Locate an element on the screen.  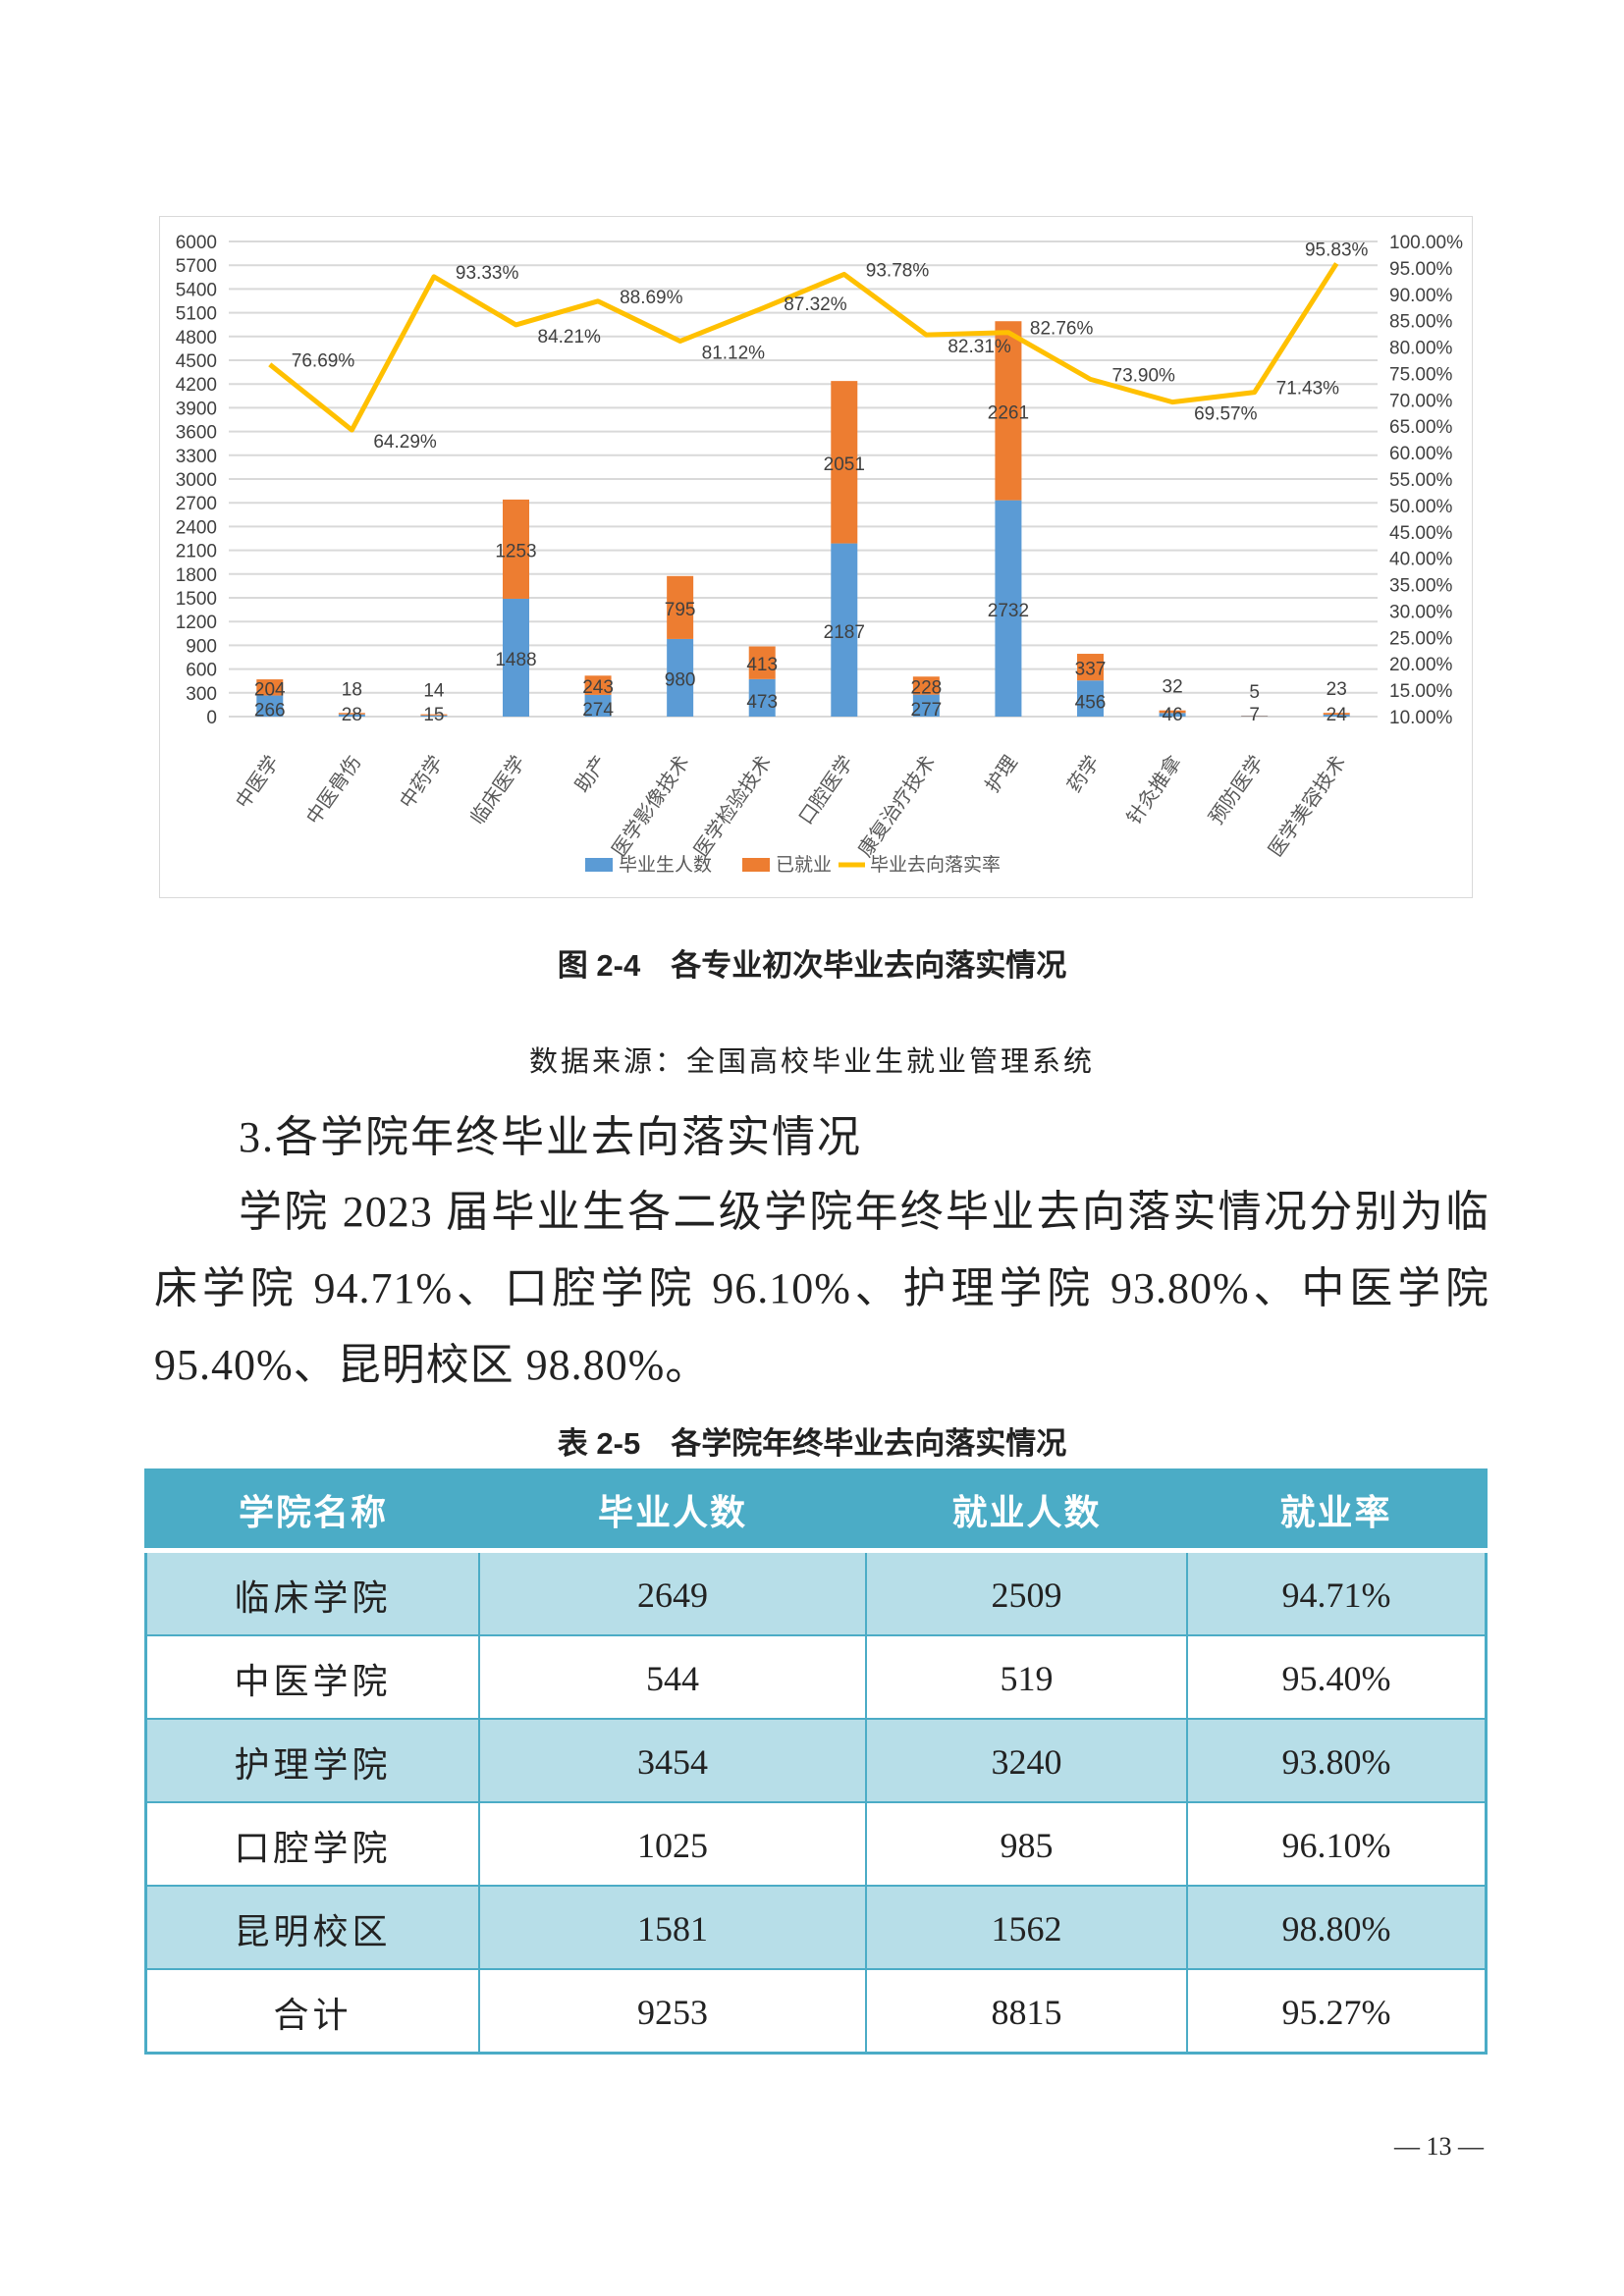
bar-graduates-label: 274 is located at coordinates (598, 711).